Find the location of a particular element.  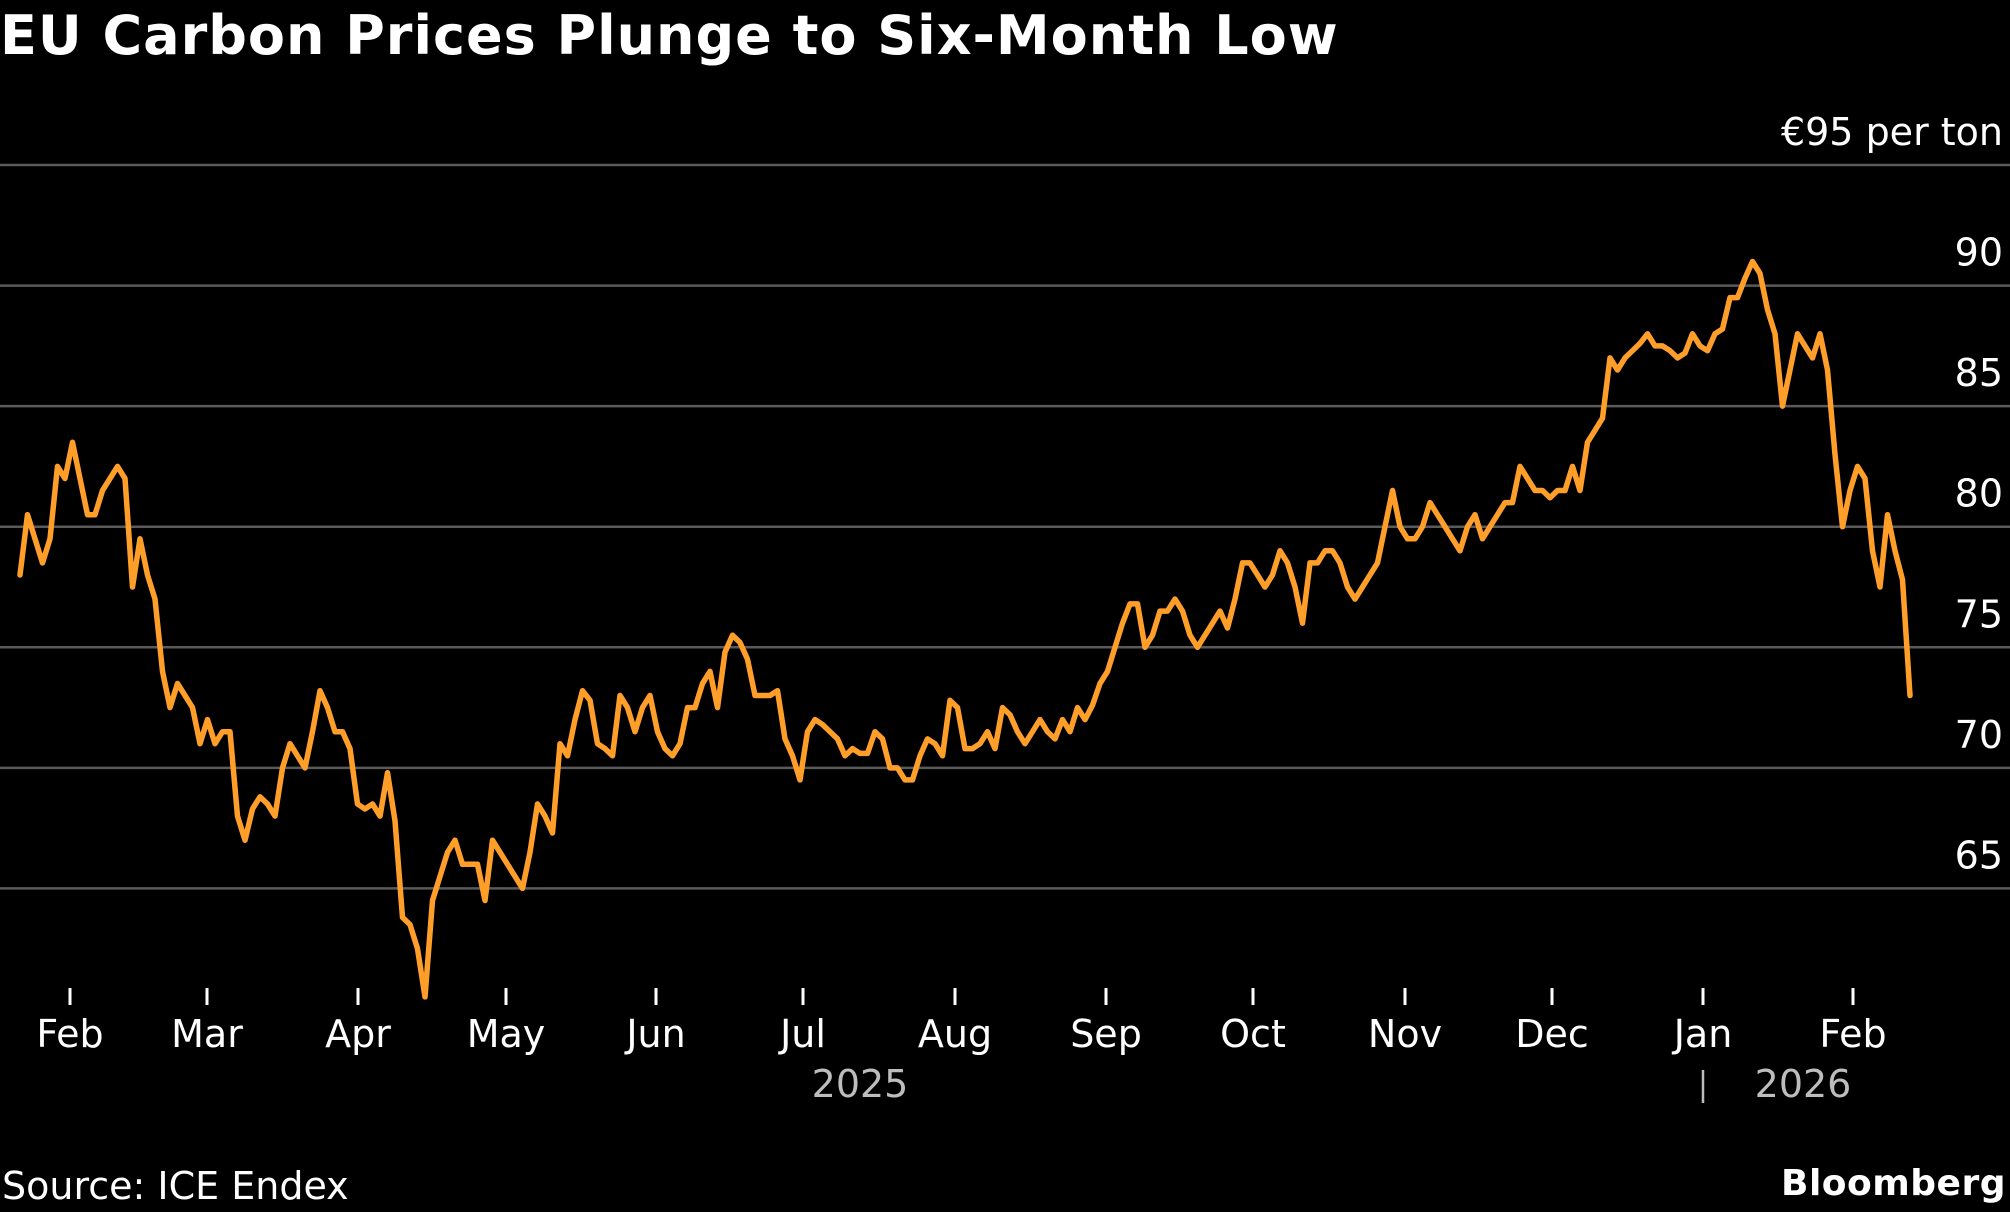

year-label-2026: 2026 is located at coordinates (1803, 1084).